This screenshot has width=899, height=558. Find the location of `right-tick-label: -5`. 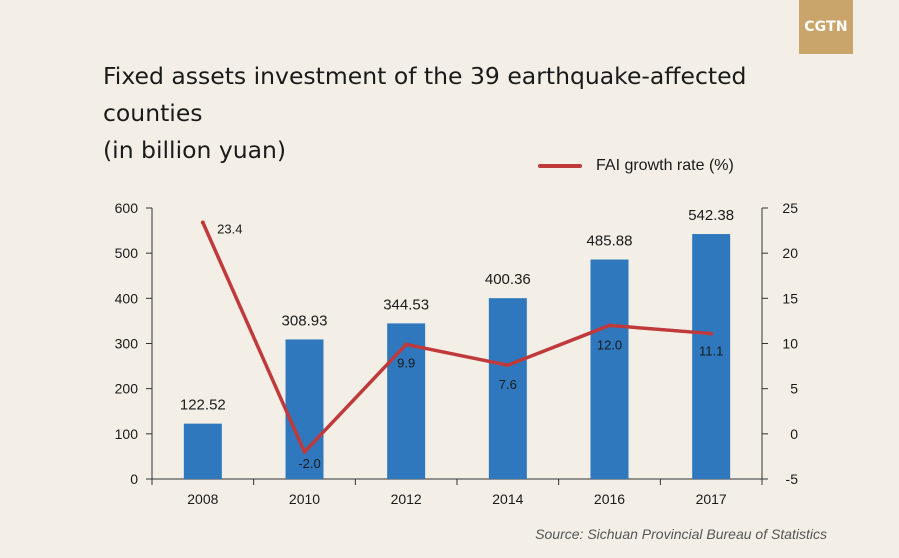

right-tick-label: -5 is located at coordinates (792, 479).